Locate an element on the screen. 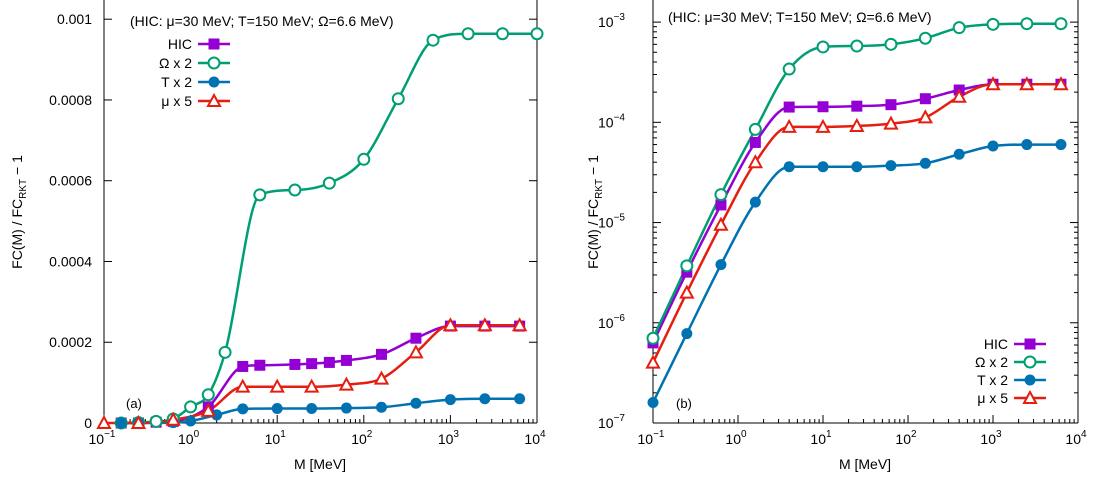  panel-b-legend-label: HIC is located at coordinates (996, 344).